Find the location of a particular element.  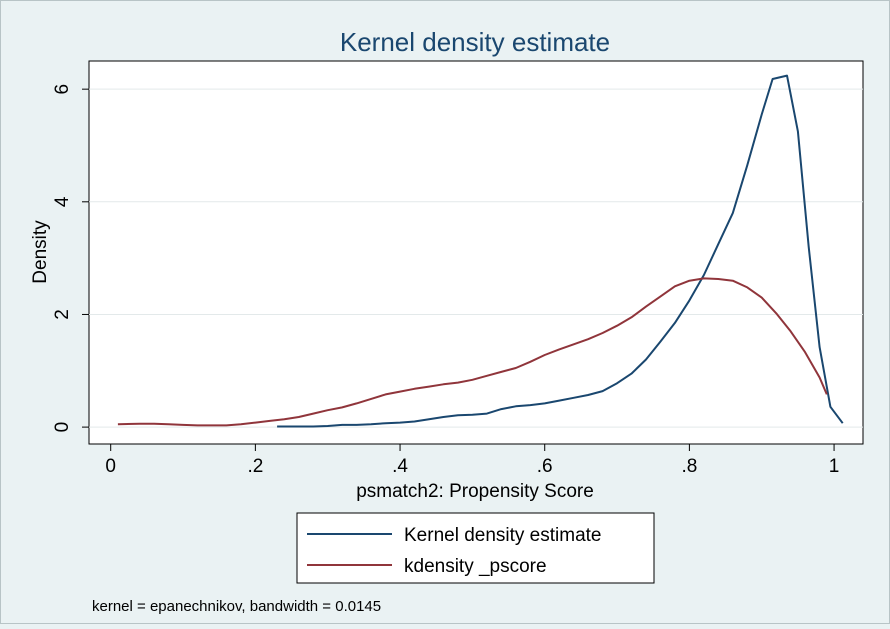

x-tick-label-3: .6 is located at coordinates (545, 466).